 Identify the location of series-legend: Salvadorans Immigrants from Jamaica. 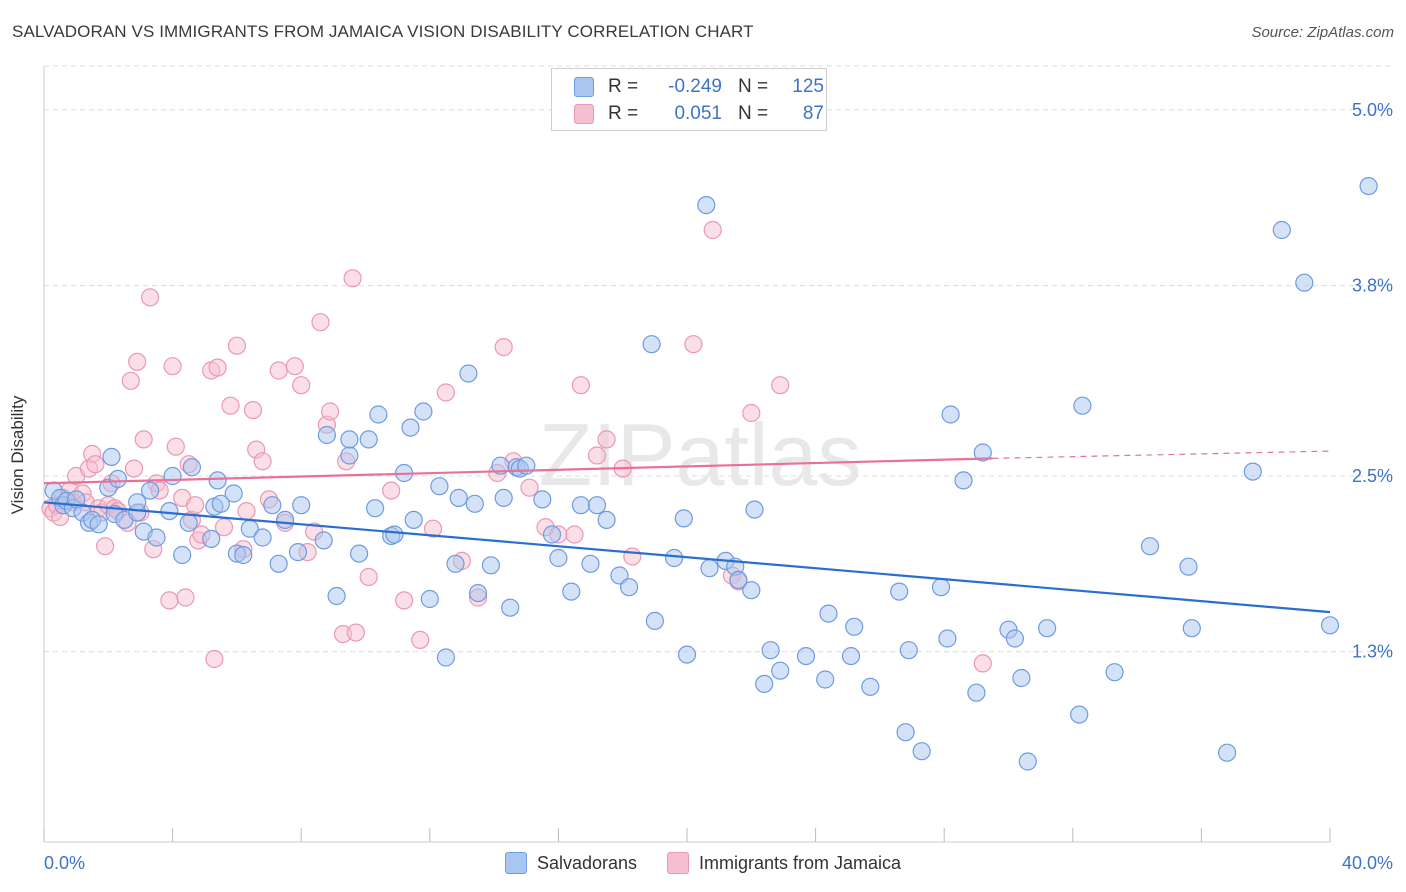
(703, 863).